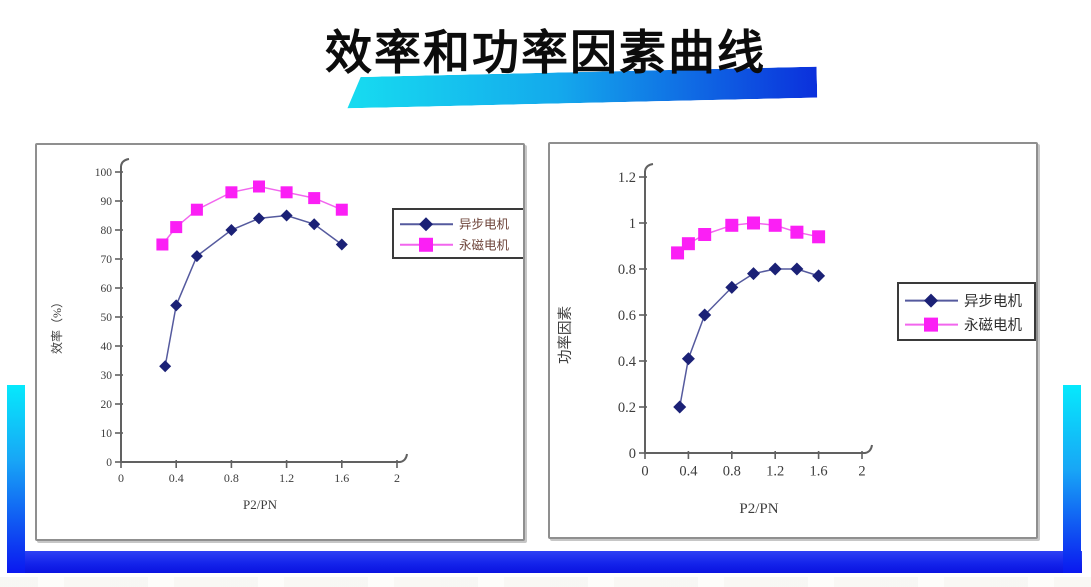  What do you see at coordinates (627, 362) in the screenshot?
I see `y-tick-label: 0.4` at bounding box center [627, 362].